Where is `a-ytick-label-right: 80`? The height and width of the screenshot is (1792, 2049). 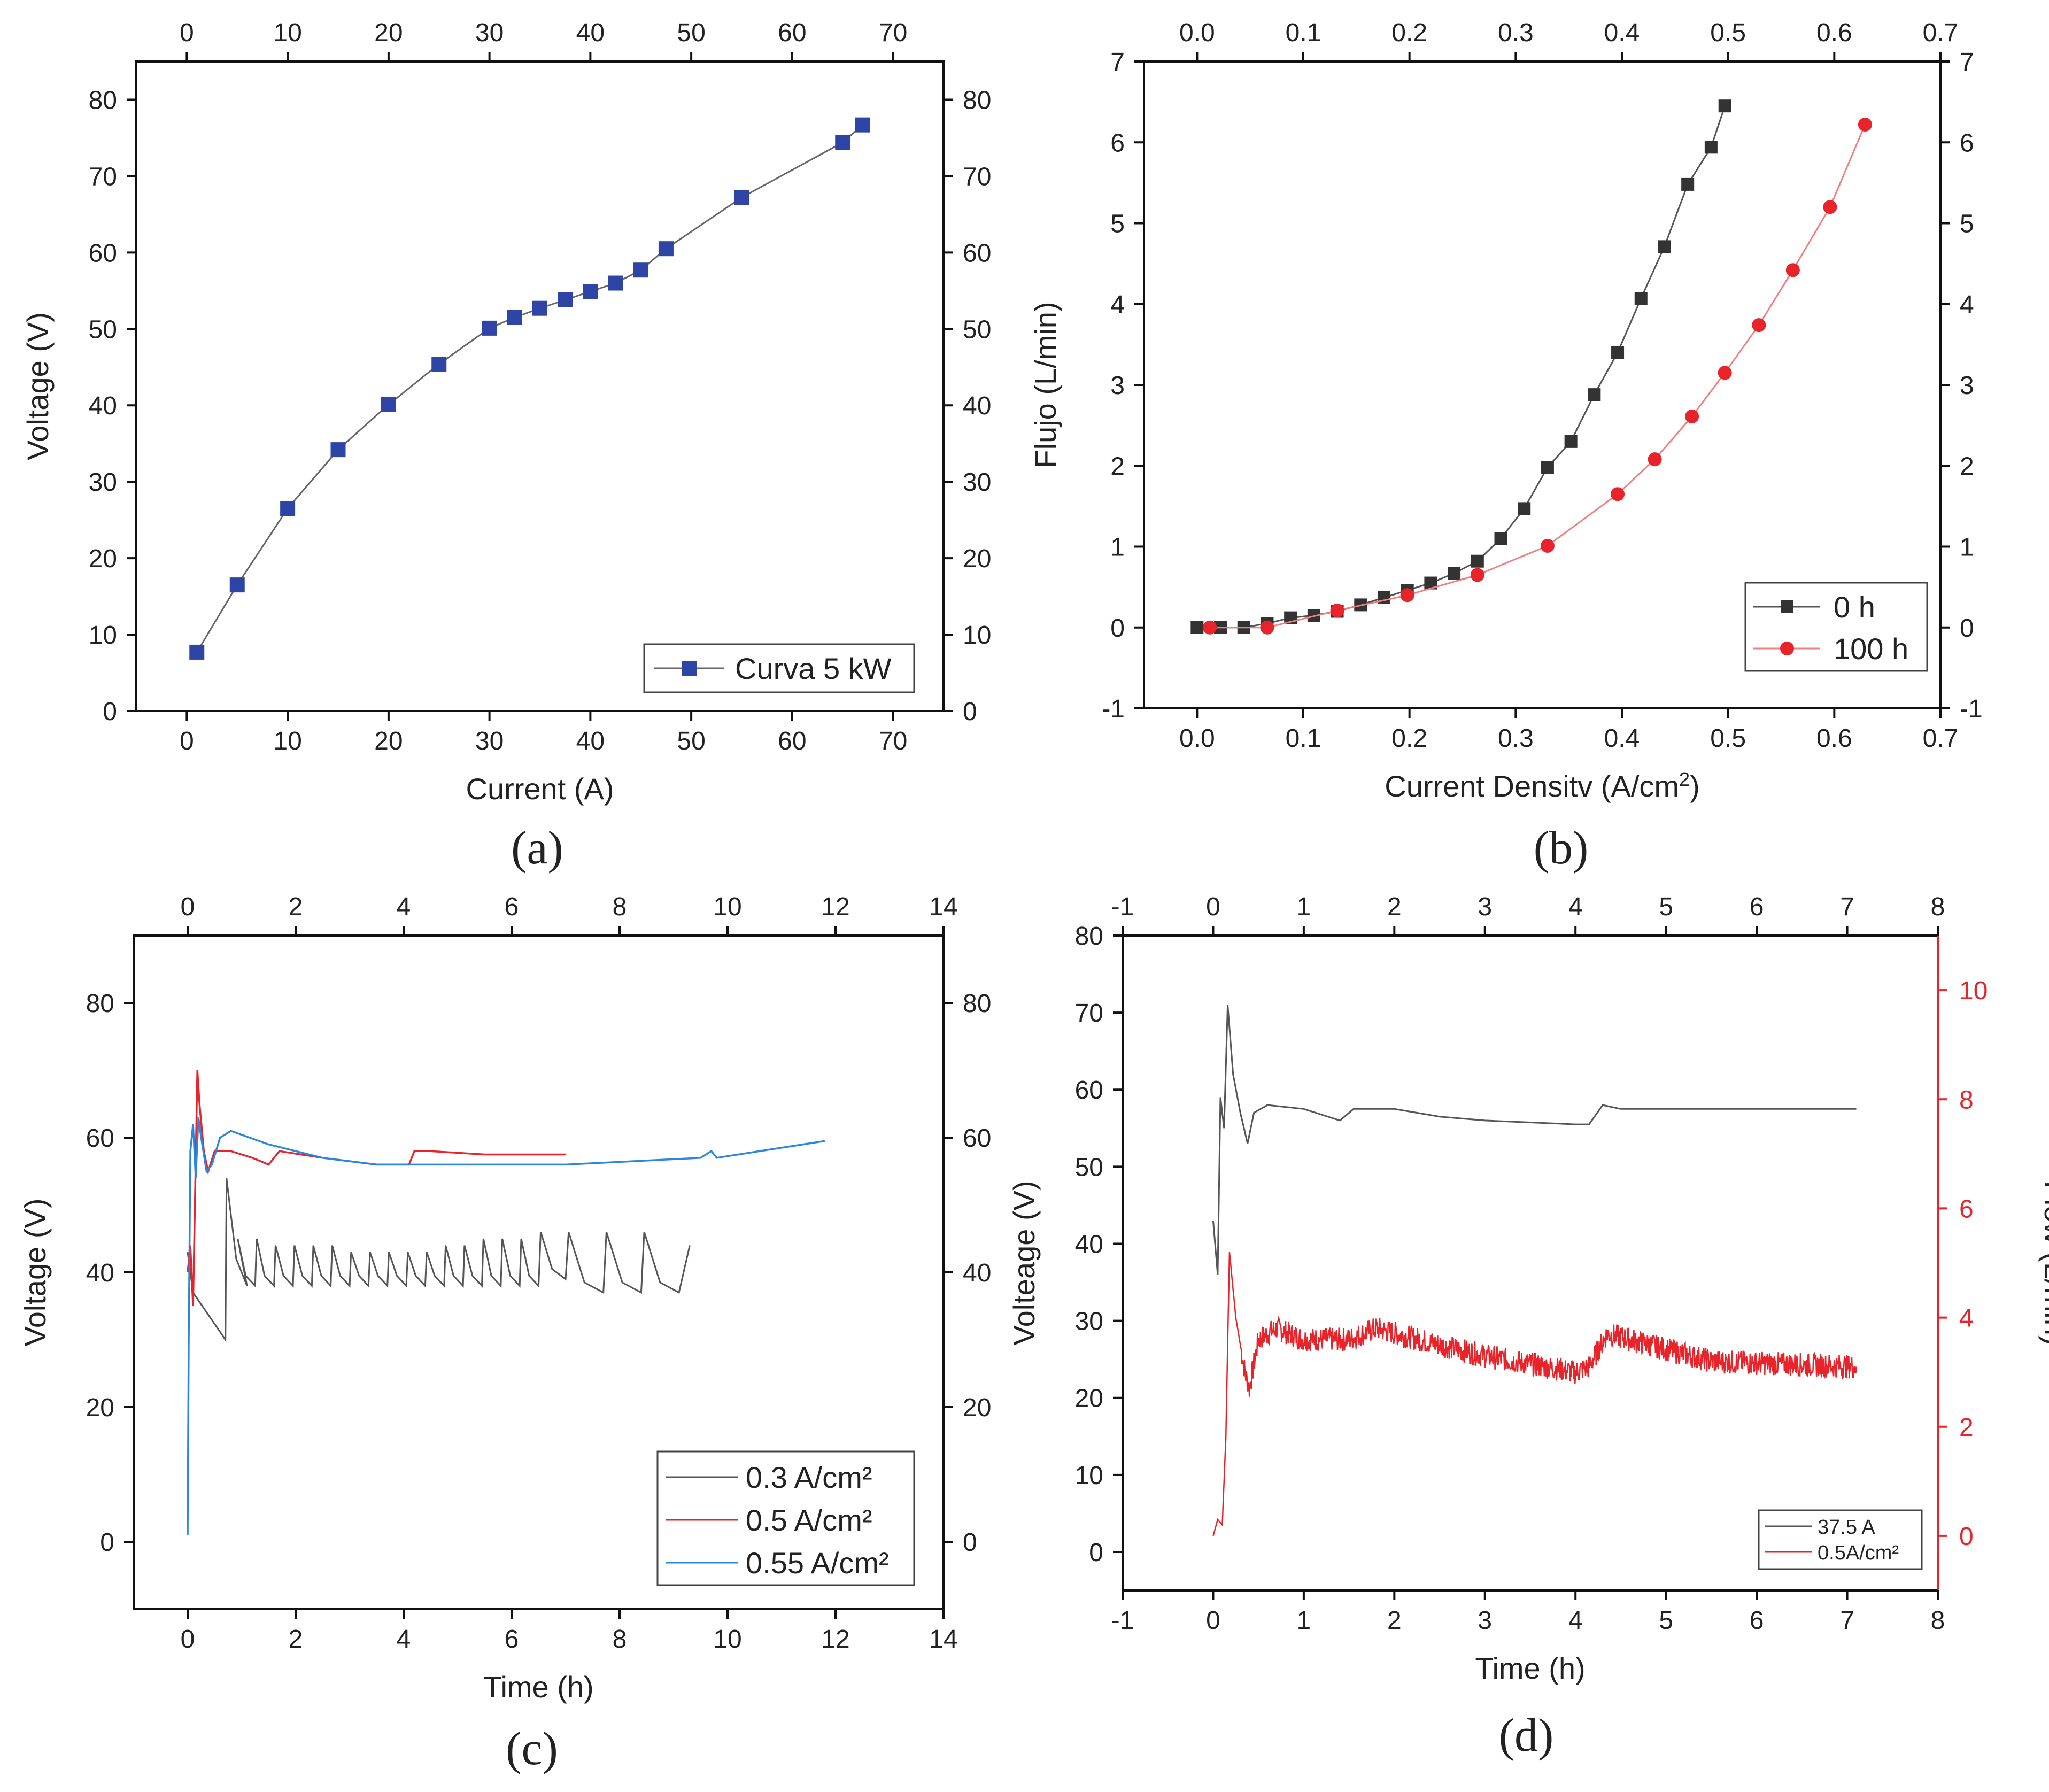 a-ytick-label-right: 80 is located at coordinates (977, 100).